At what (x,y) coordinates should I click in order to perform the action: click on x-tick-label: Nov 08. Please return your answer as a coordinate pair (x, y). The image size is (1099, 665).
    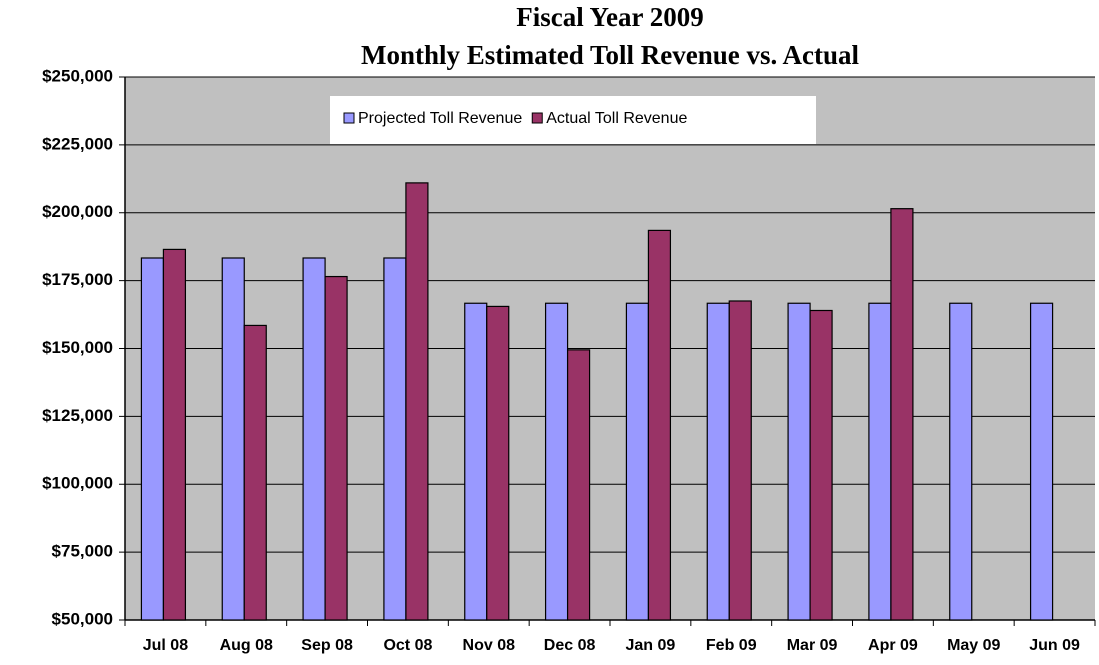
    Looking at the image, I should click on (489, 645).